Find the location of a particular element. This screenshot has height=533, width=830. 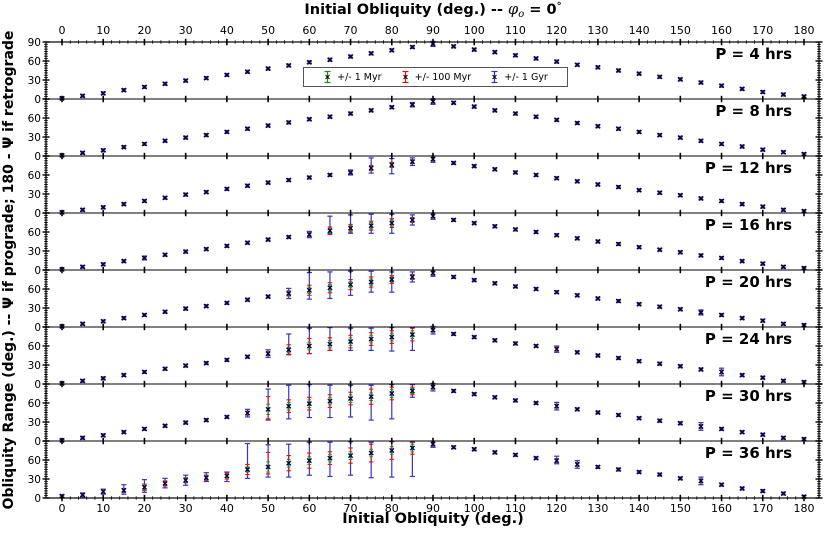

x-tick-label-top: 60 is located at coordinates (309, 30).